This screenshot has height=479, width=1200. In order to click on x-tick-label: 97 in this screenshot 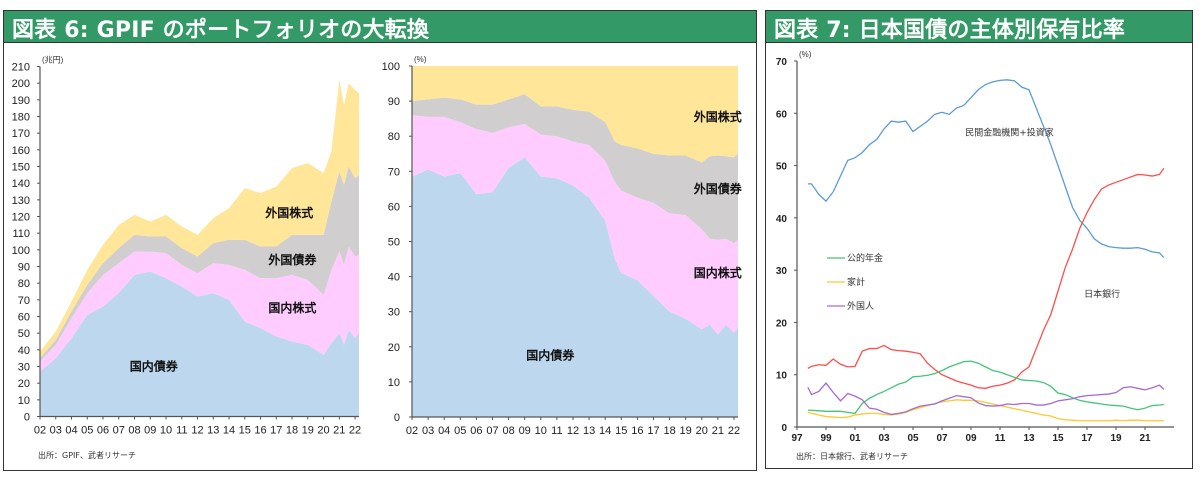, I will do `click(797, 438)`.